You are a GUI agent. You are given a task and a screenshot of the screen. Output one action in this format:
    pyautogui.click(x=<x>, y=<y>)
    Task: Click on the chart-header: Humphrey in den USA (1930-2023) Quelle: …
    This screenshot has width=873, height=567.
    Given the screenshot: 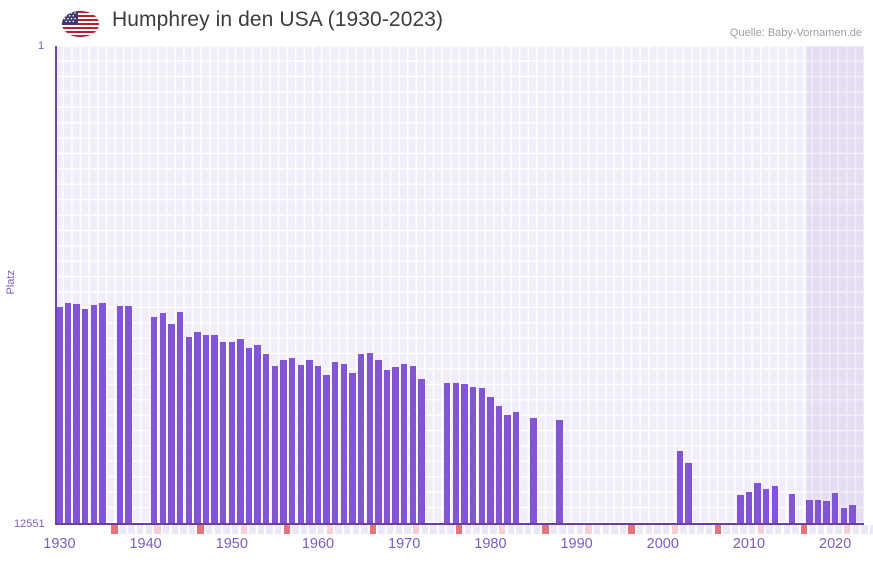 What is the action you would take?
    pyautogui.click(x=436, y=24)
    